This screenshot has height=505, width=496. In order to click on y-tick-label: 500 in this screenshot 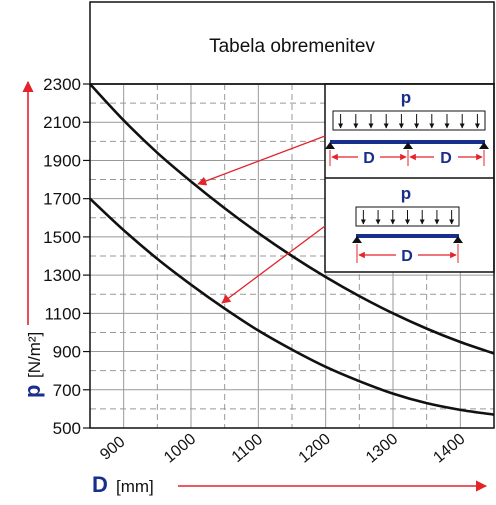, I will do `click(67, 428)`.